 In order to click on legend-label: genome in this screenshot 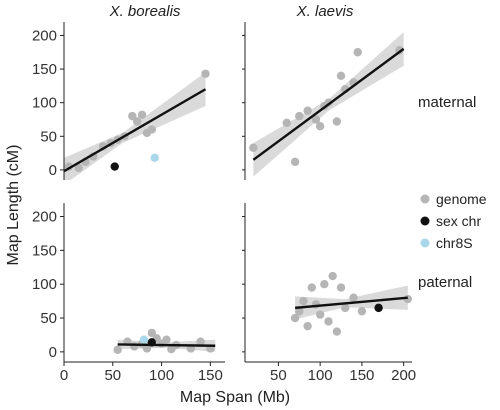, I will do `click(461, 199)`.